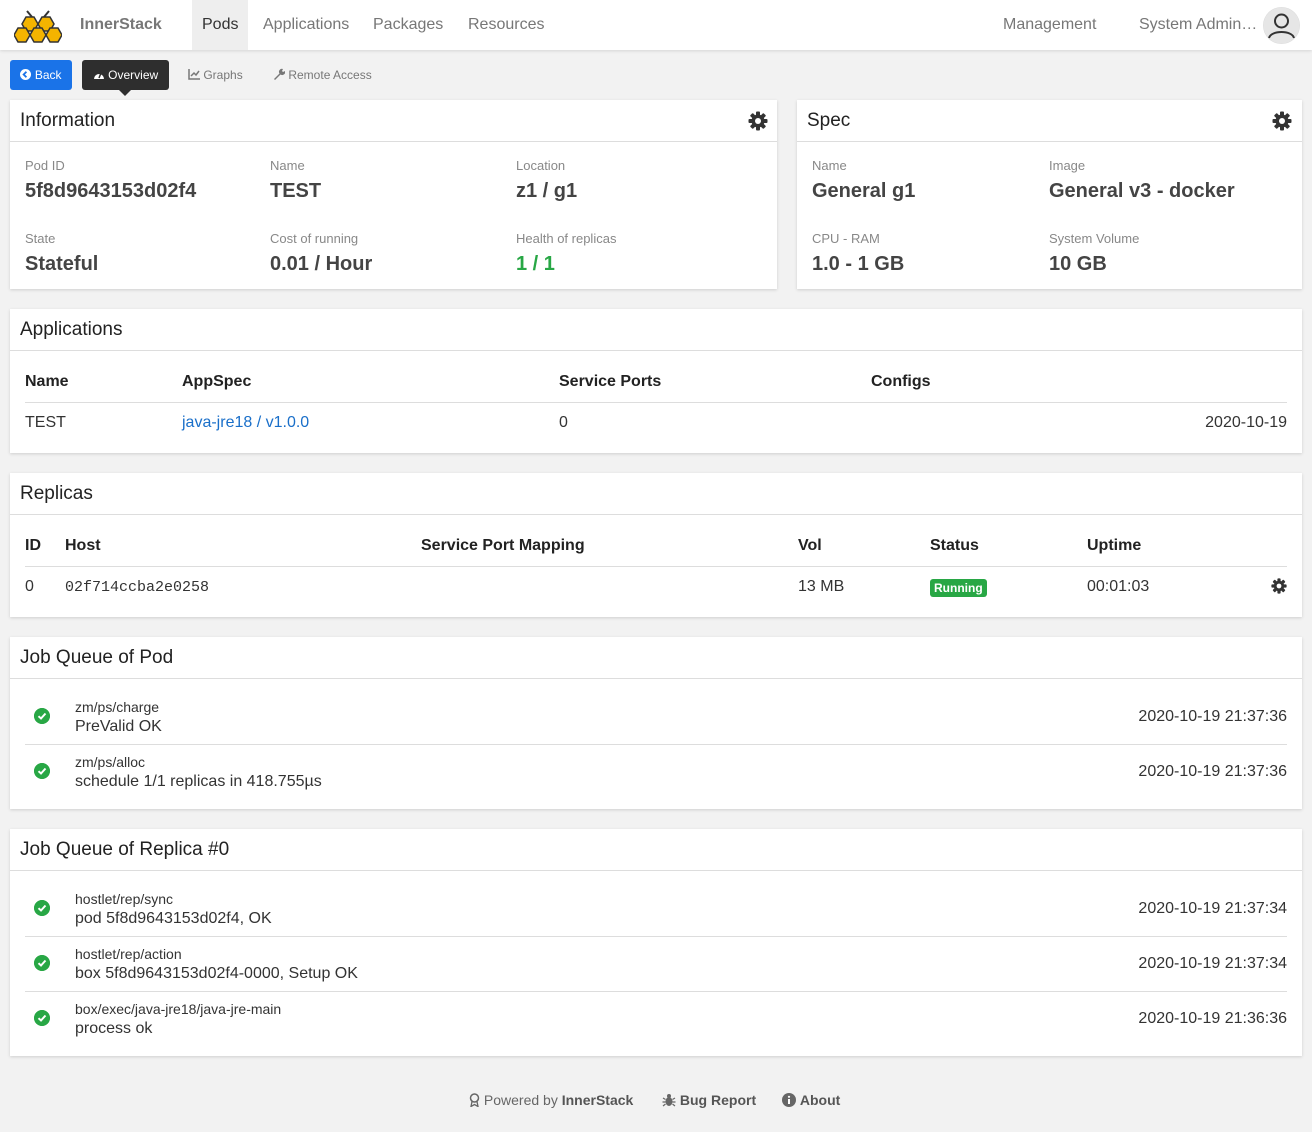 This screenshot has height=1132, width=1312. What do you see at coordinates (47, 381) in the screenshot?
I see `col-name: Name` at bounding box center [47, 381].